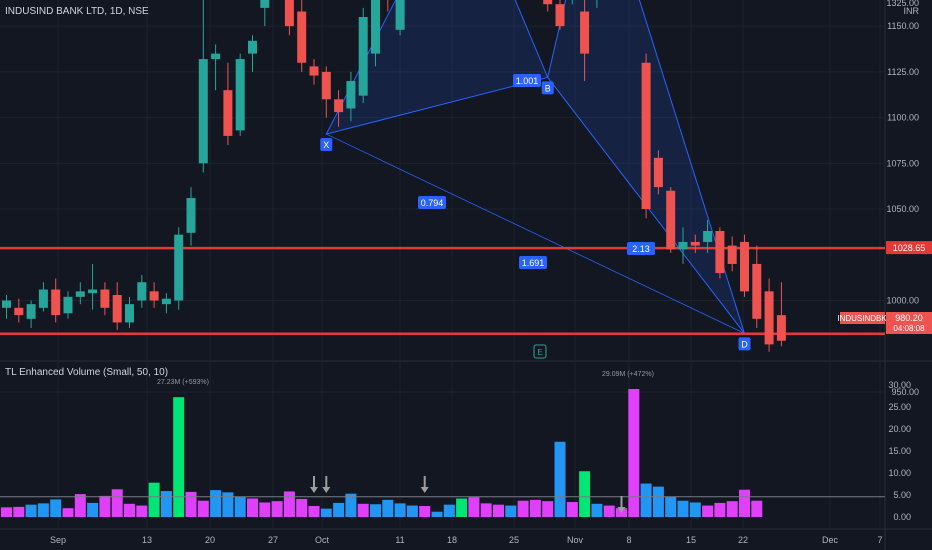 The height and width of the screenshot is (550, 932). Describe the element at coordinates (691, 540) in the screenshot. I see `time-axis-tick: 15` at that location.